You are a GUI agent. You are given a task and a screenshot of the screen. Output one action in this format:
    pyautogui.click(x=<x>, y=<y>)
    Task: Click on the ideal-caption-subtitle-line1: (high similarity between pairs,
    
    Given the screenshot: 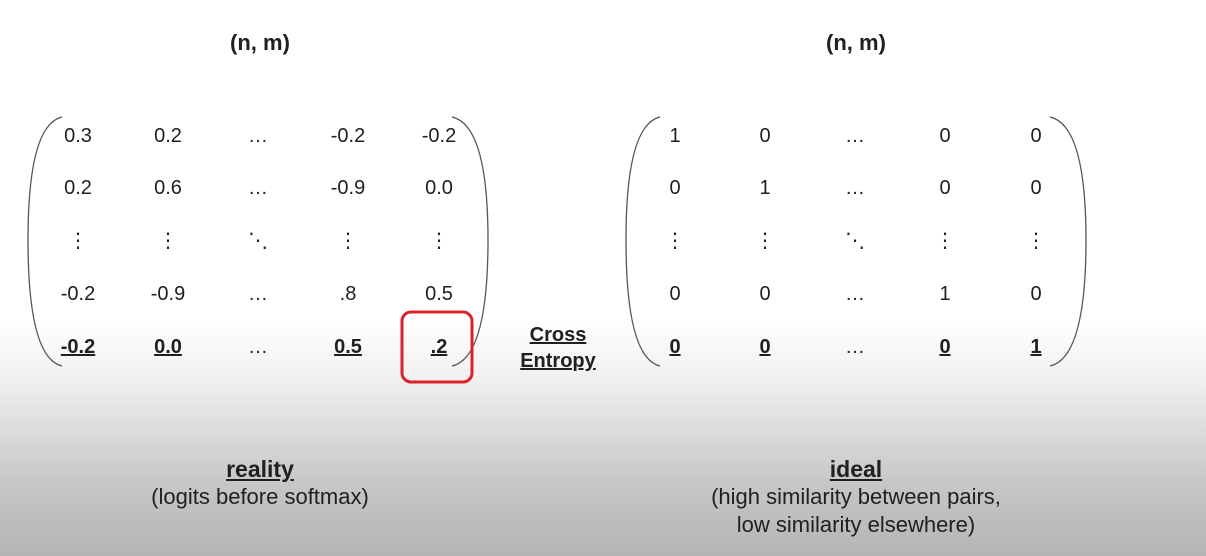 What is the action you would take?
    pyautogui.click(x=856, y=496)
    